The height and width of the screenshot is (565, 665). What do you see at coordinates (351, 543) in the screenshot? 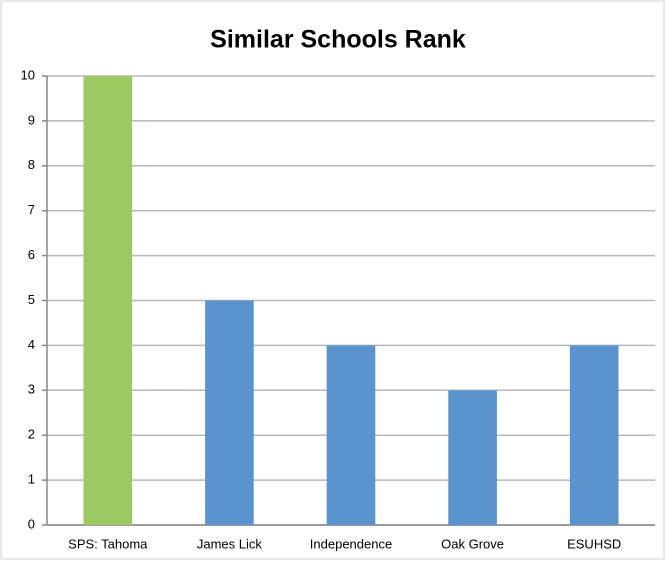
I see `x-tick-label: Independence` at bounding box center [351, 543].